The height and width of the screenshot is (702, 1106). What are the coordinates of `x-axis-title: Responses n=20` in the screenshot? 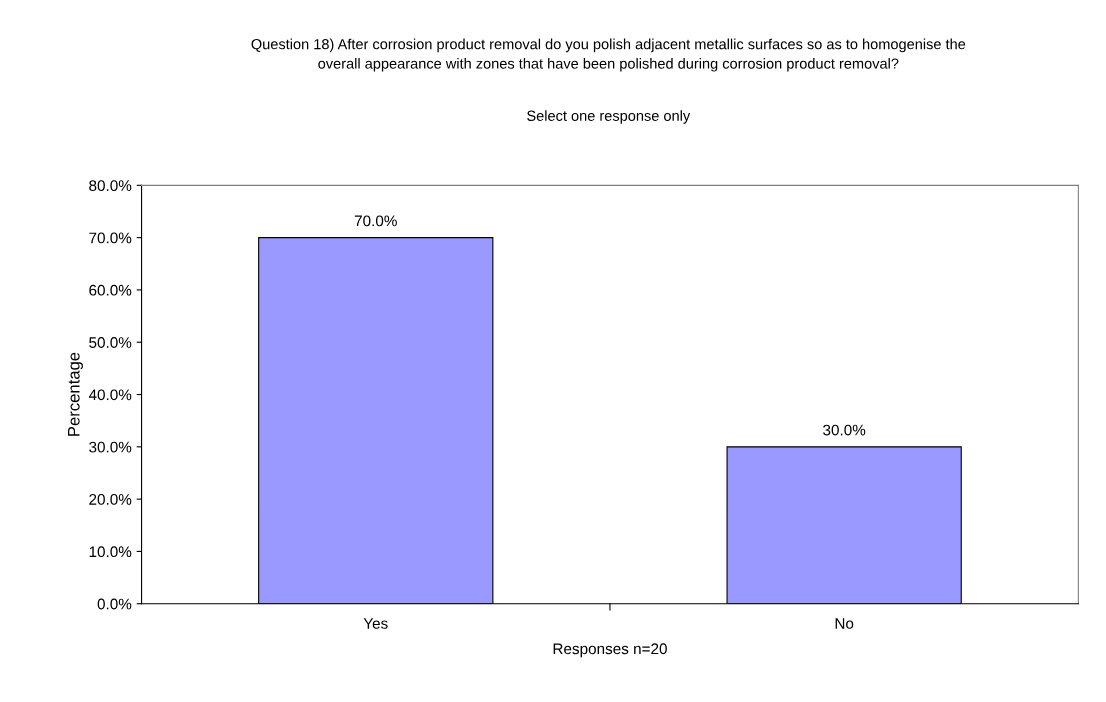 It's located at (610, 650).